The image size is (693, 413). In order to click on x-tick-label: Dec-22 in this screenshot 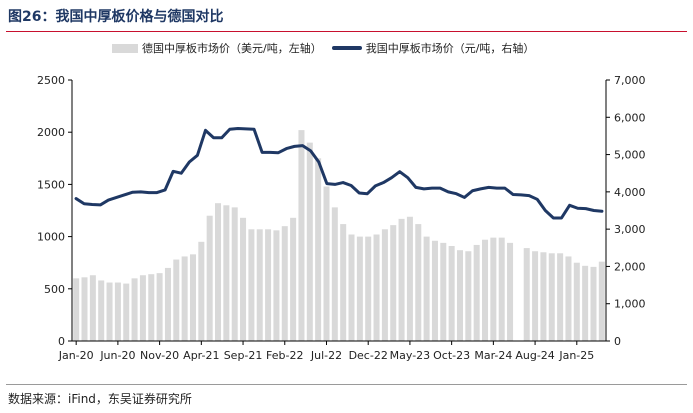, I will do `click(368, 355)`.